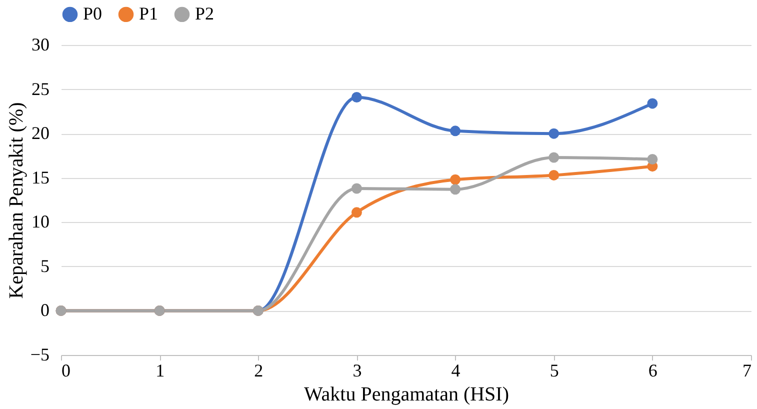 The height and width of the screenshot is (409, 757). I want to click on y-tick-label: 0, so click(45, 310).